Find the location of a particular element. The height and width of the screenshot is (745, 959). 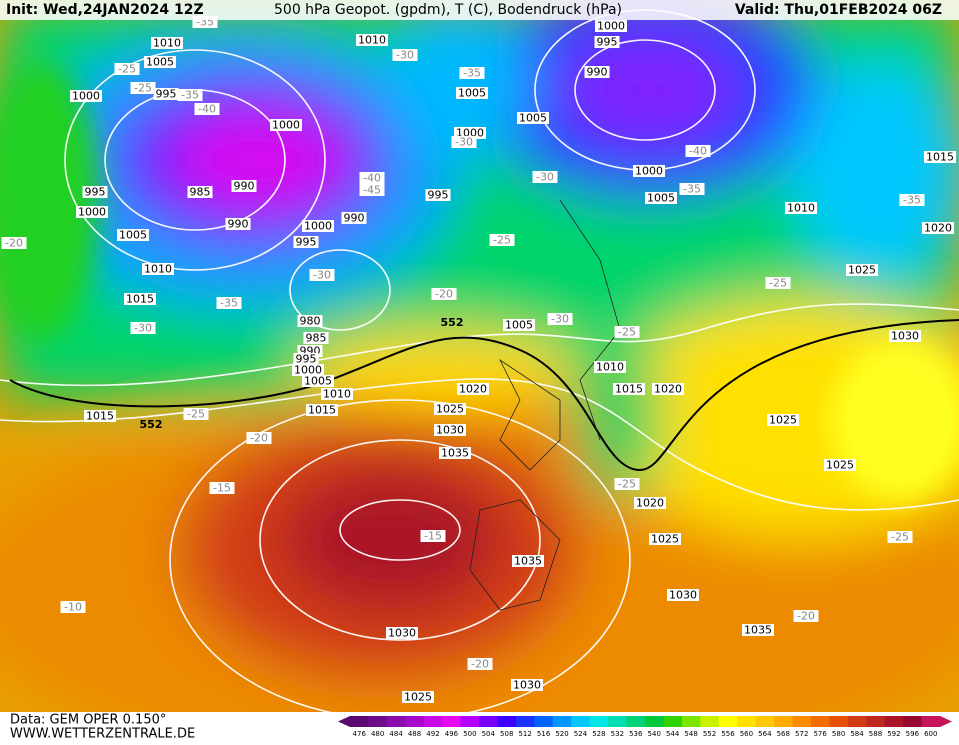

isobar-label: 1010 is located at coordinates (610, 367).